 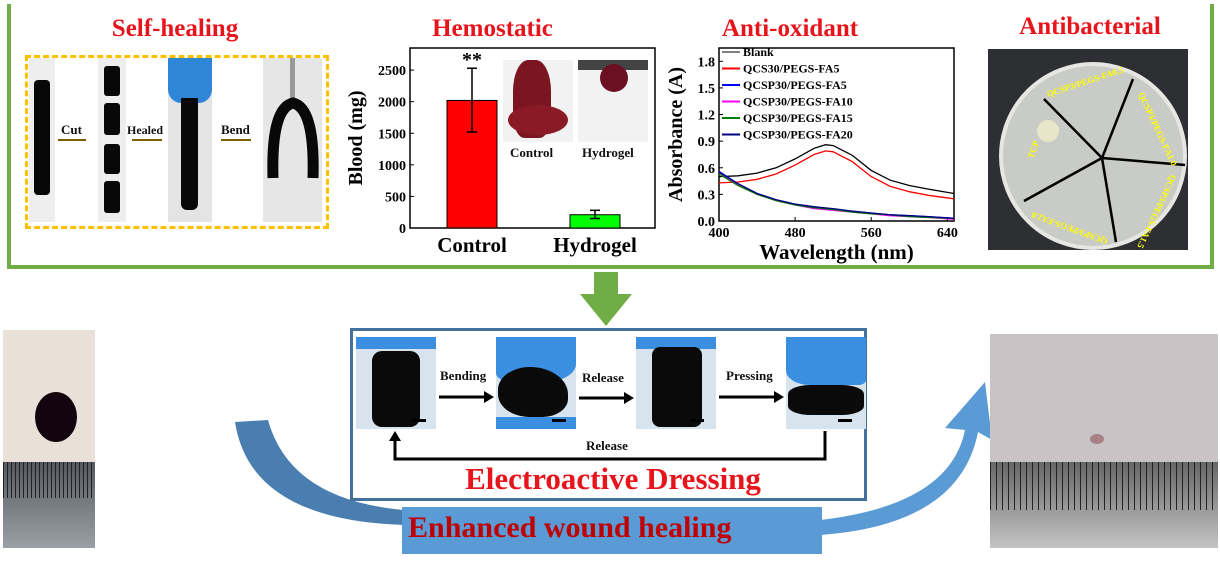 What do you see at coordinates (791, 69) in the screenshot?
I see `legend-label: QCS30/PEGS-FA5` at bounding box center [791, 69].